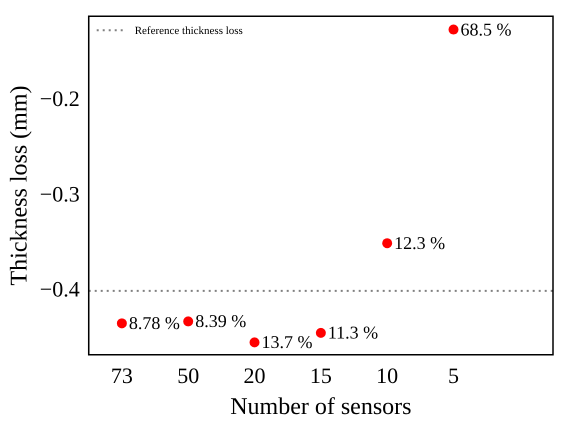 Image resolution: width=561 pixels, height=426 pixels. I want to click on annotation: 8.78 %, so click(154, 323).